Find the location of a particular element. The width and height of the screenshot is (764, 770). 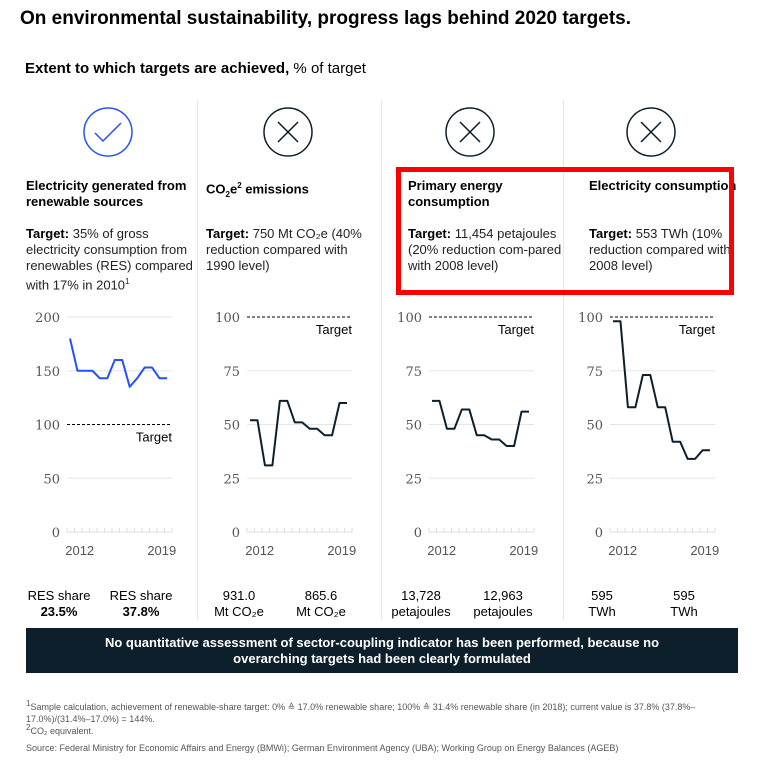

end-value: 12,963 petajoules is located at coordinates (503, 604).